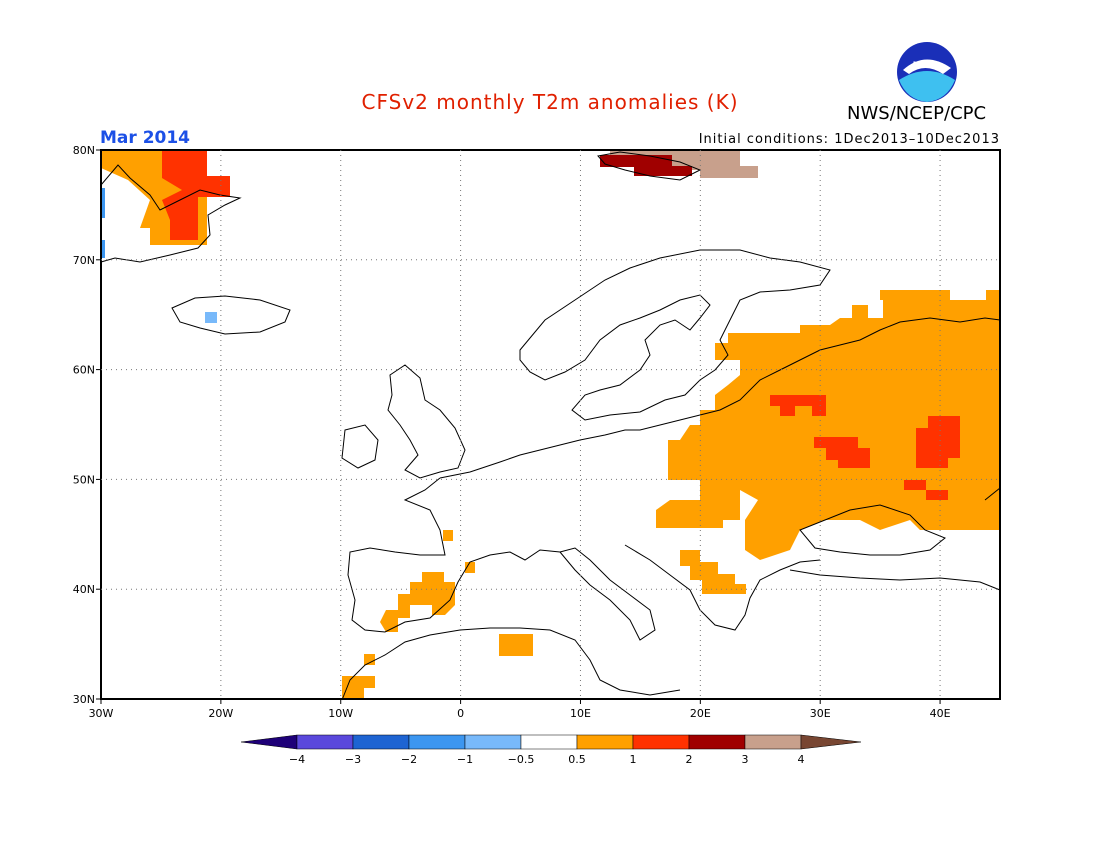 This screenshot has height=850, width=1100. I want to click on coast-balkans-greece, so click(722, 587).